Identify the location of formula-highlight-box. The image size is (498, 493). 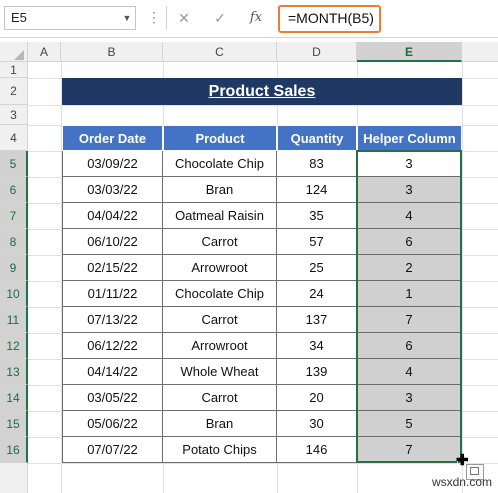
(329, 19).